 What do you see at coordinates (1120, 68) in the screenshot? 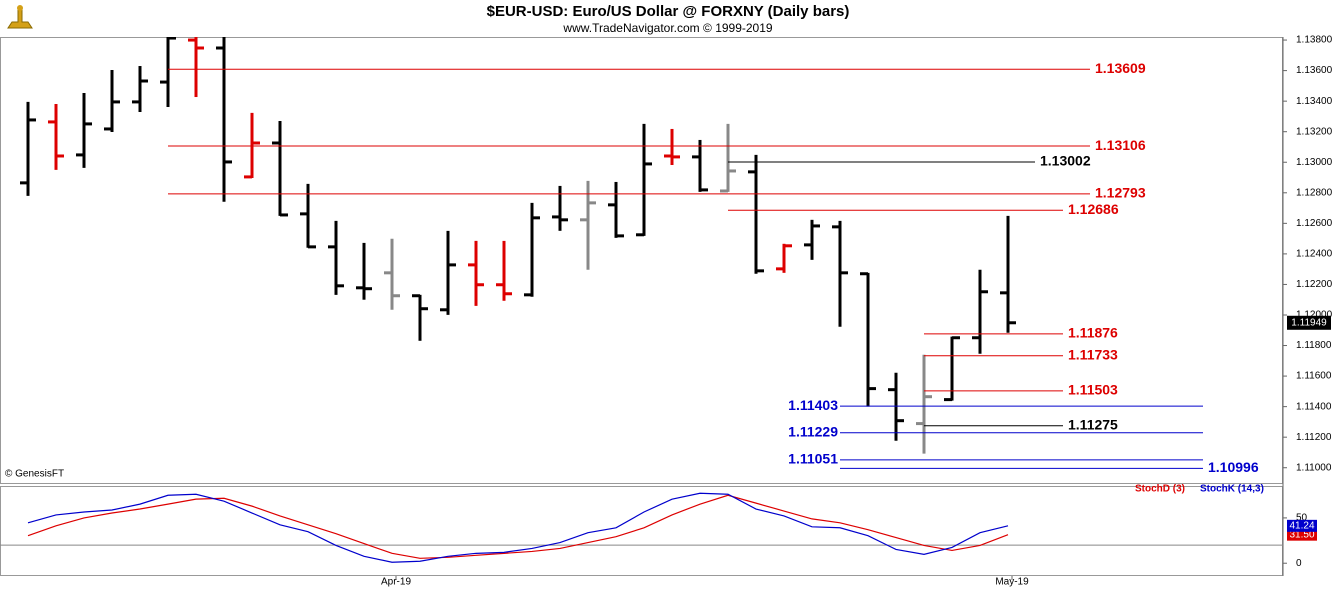
I see `level-label: 1.13609` at bounding box center [1120, 68].